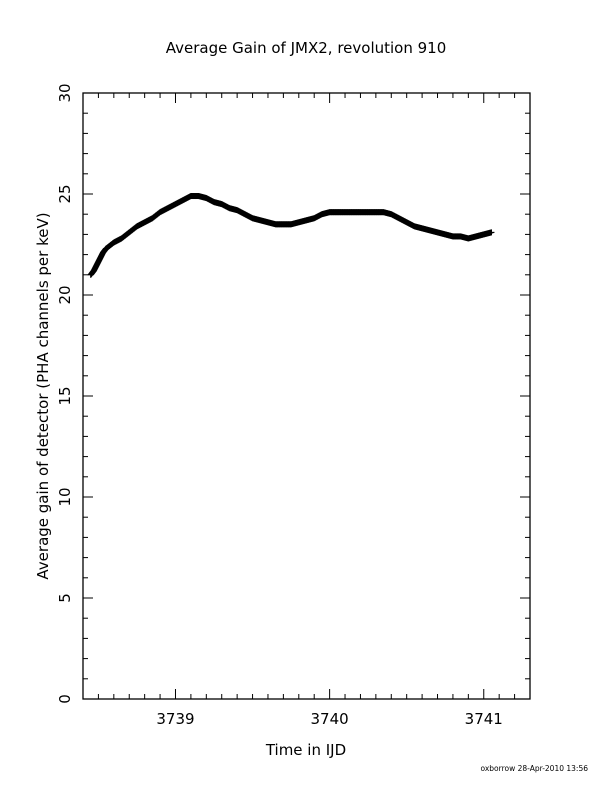 The width and height of the screenshot is (612, 792). I want to click on y-tick-label: 25, so click(65, 193).